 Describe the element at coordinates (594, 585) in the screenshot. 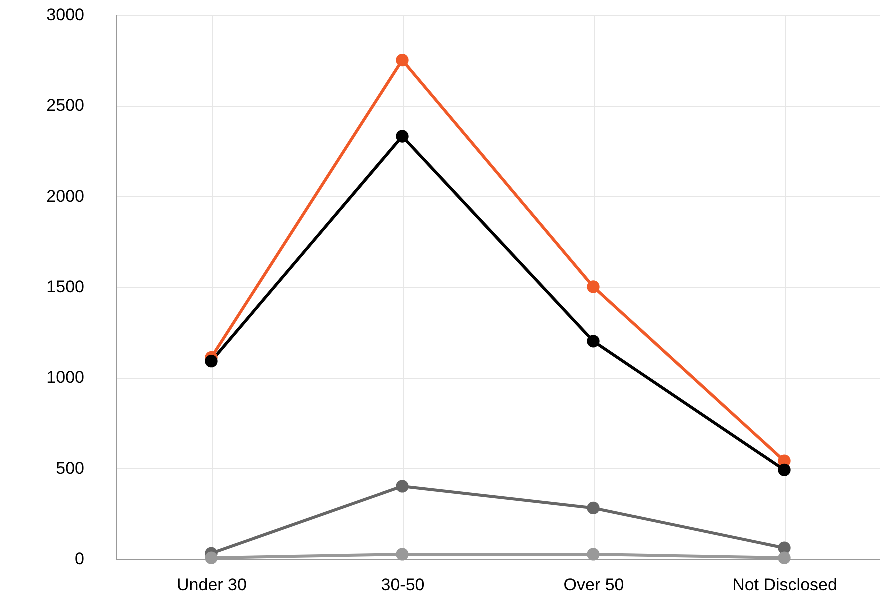

I see `x-tick-label: Over 50` at that location.